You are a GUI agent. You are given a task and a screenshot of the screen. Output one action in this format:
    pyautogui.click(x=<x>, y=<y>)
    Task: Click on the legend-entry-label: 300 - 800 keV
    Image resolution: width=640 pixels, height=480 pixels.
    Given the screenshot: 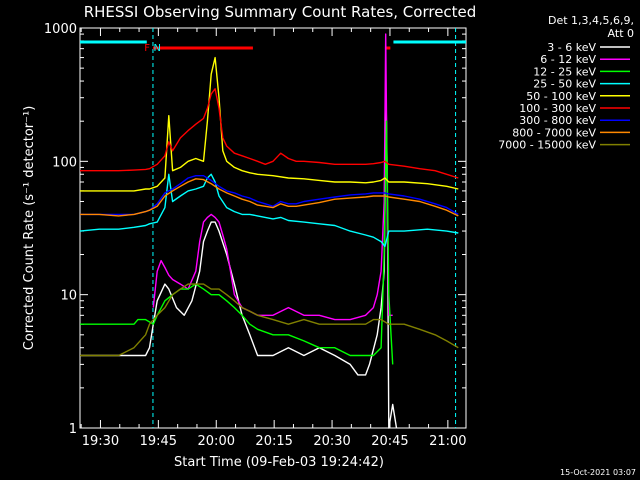 What is the action you would take?
    pyautogui.click(x=557, y=120)
    